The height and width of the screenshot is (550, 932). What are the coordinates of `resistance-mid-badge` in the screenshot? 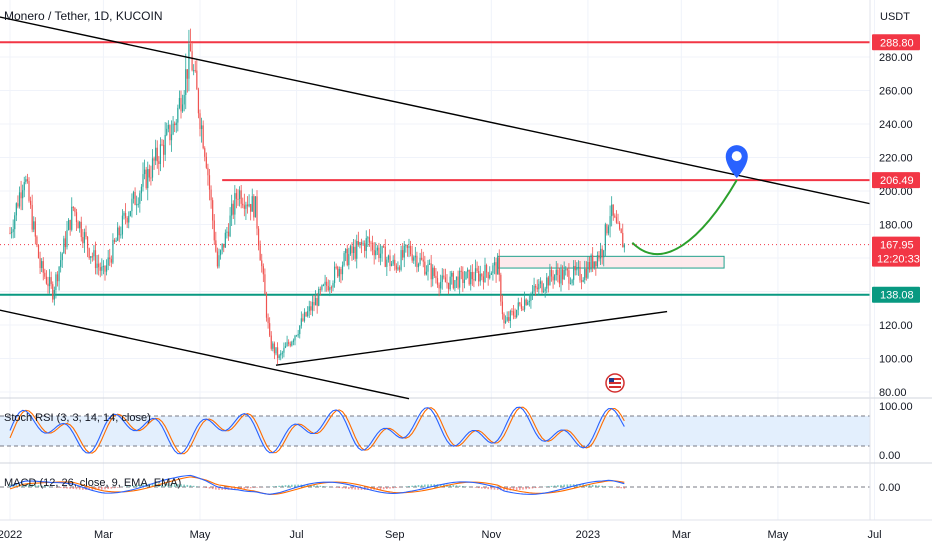 It's located at (896, 180).